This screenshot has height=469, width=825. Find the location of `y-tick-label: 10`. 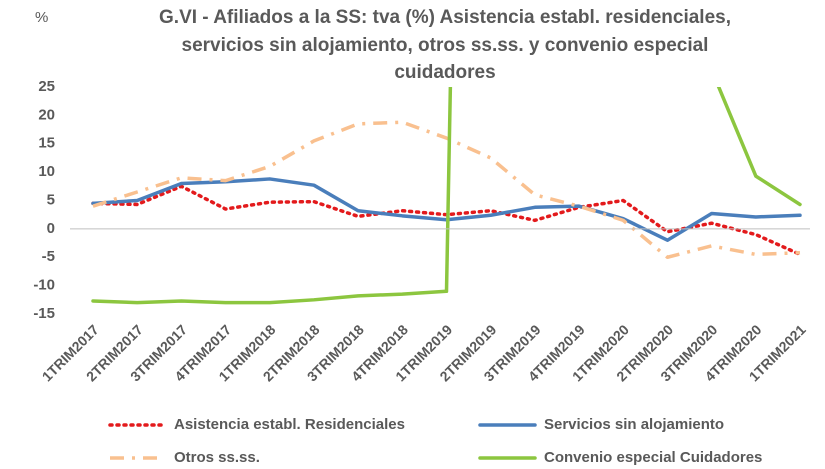

y-tick-label: 10 is located at coordinates (46, 171).